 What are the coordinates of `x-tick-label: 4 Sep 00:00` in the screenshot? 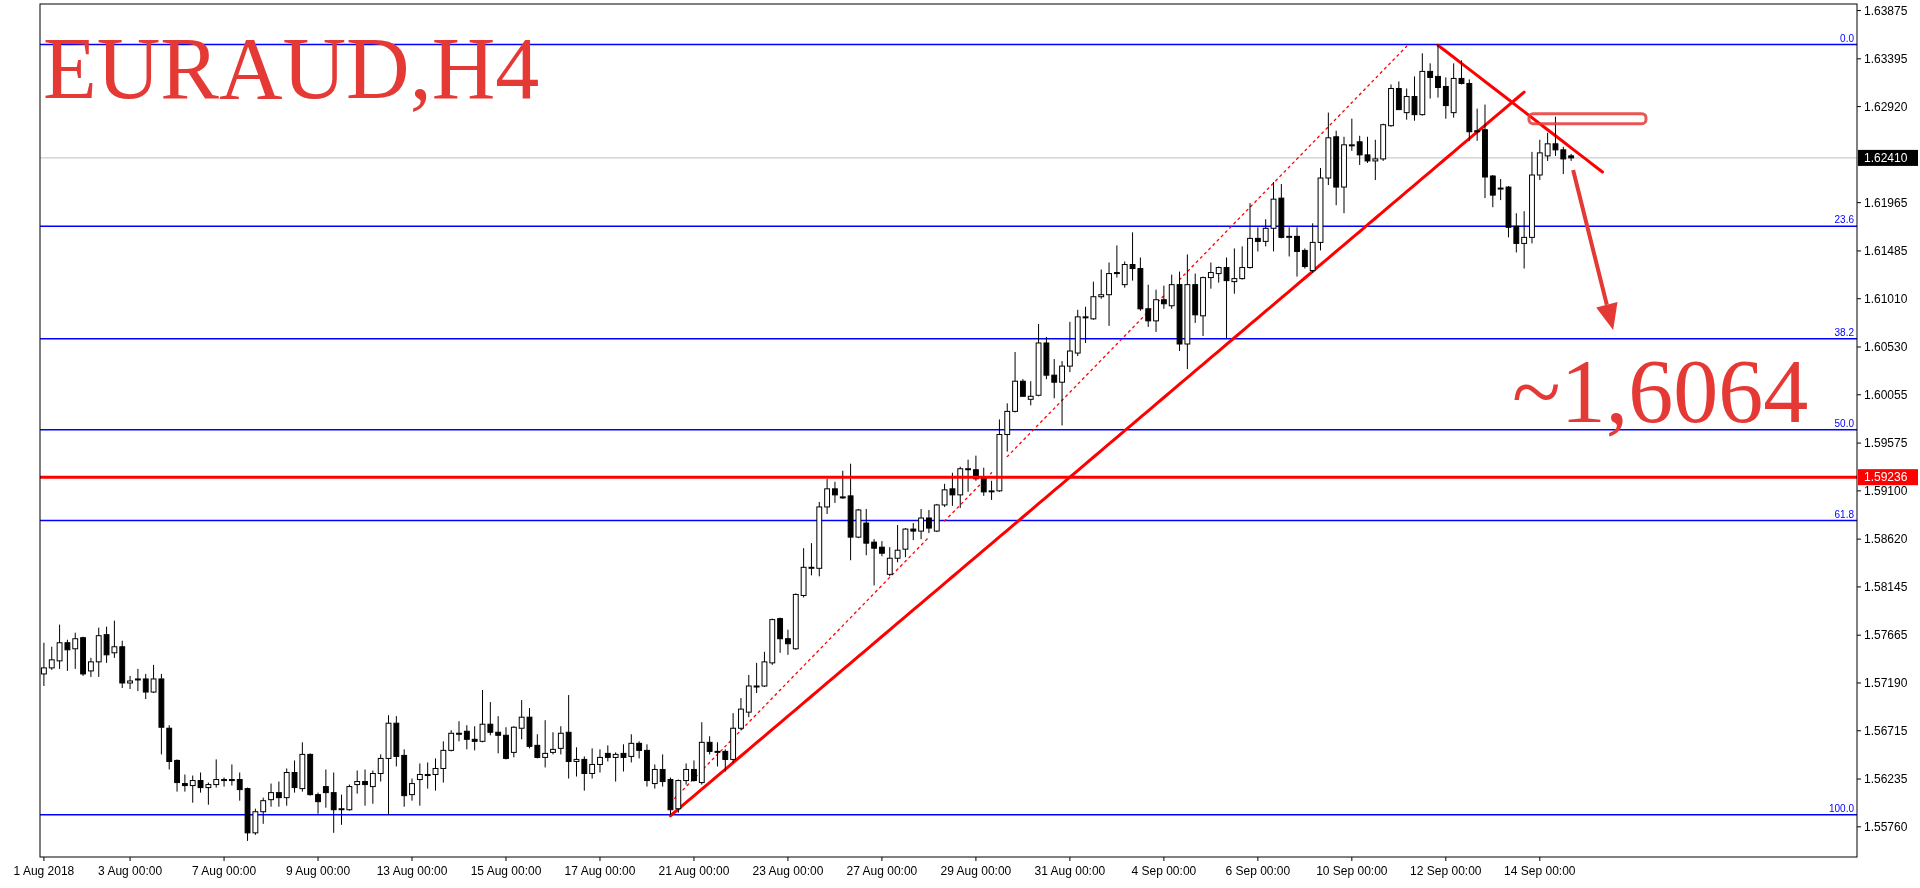 It's located at (1164, 871).